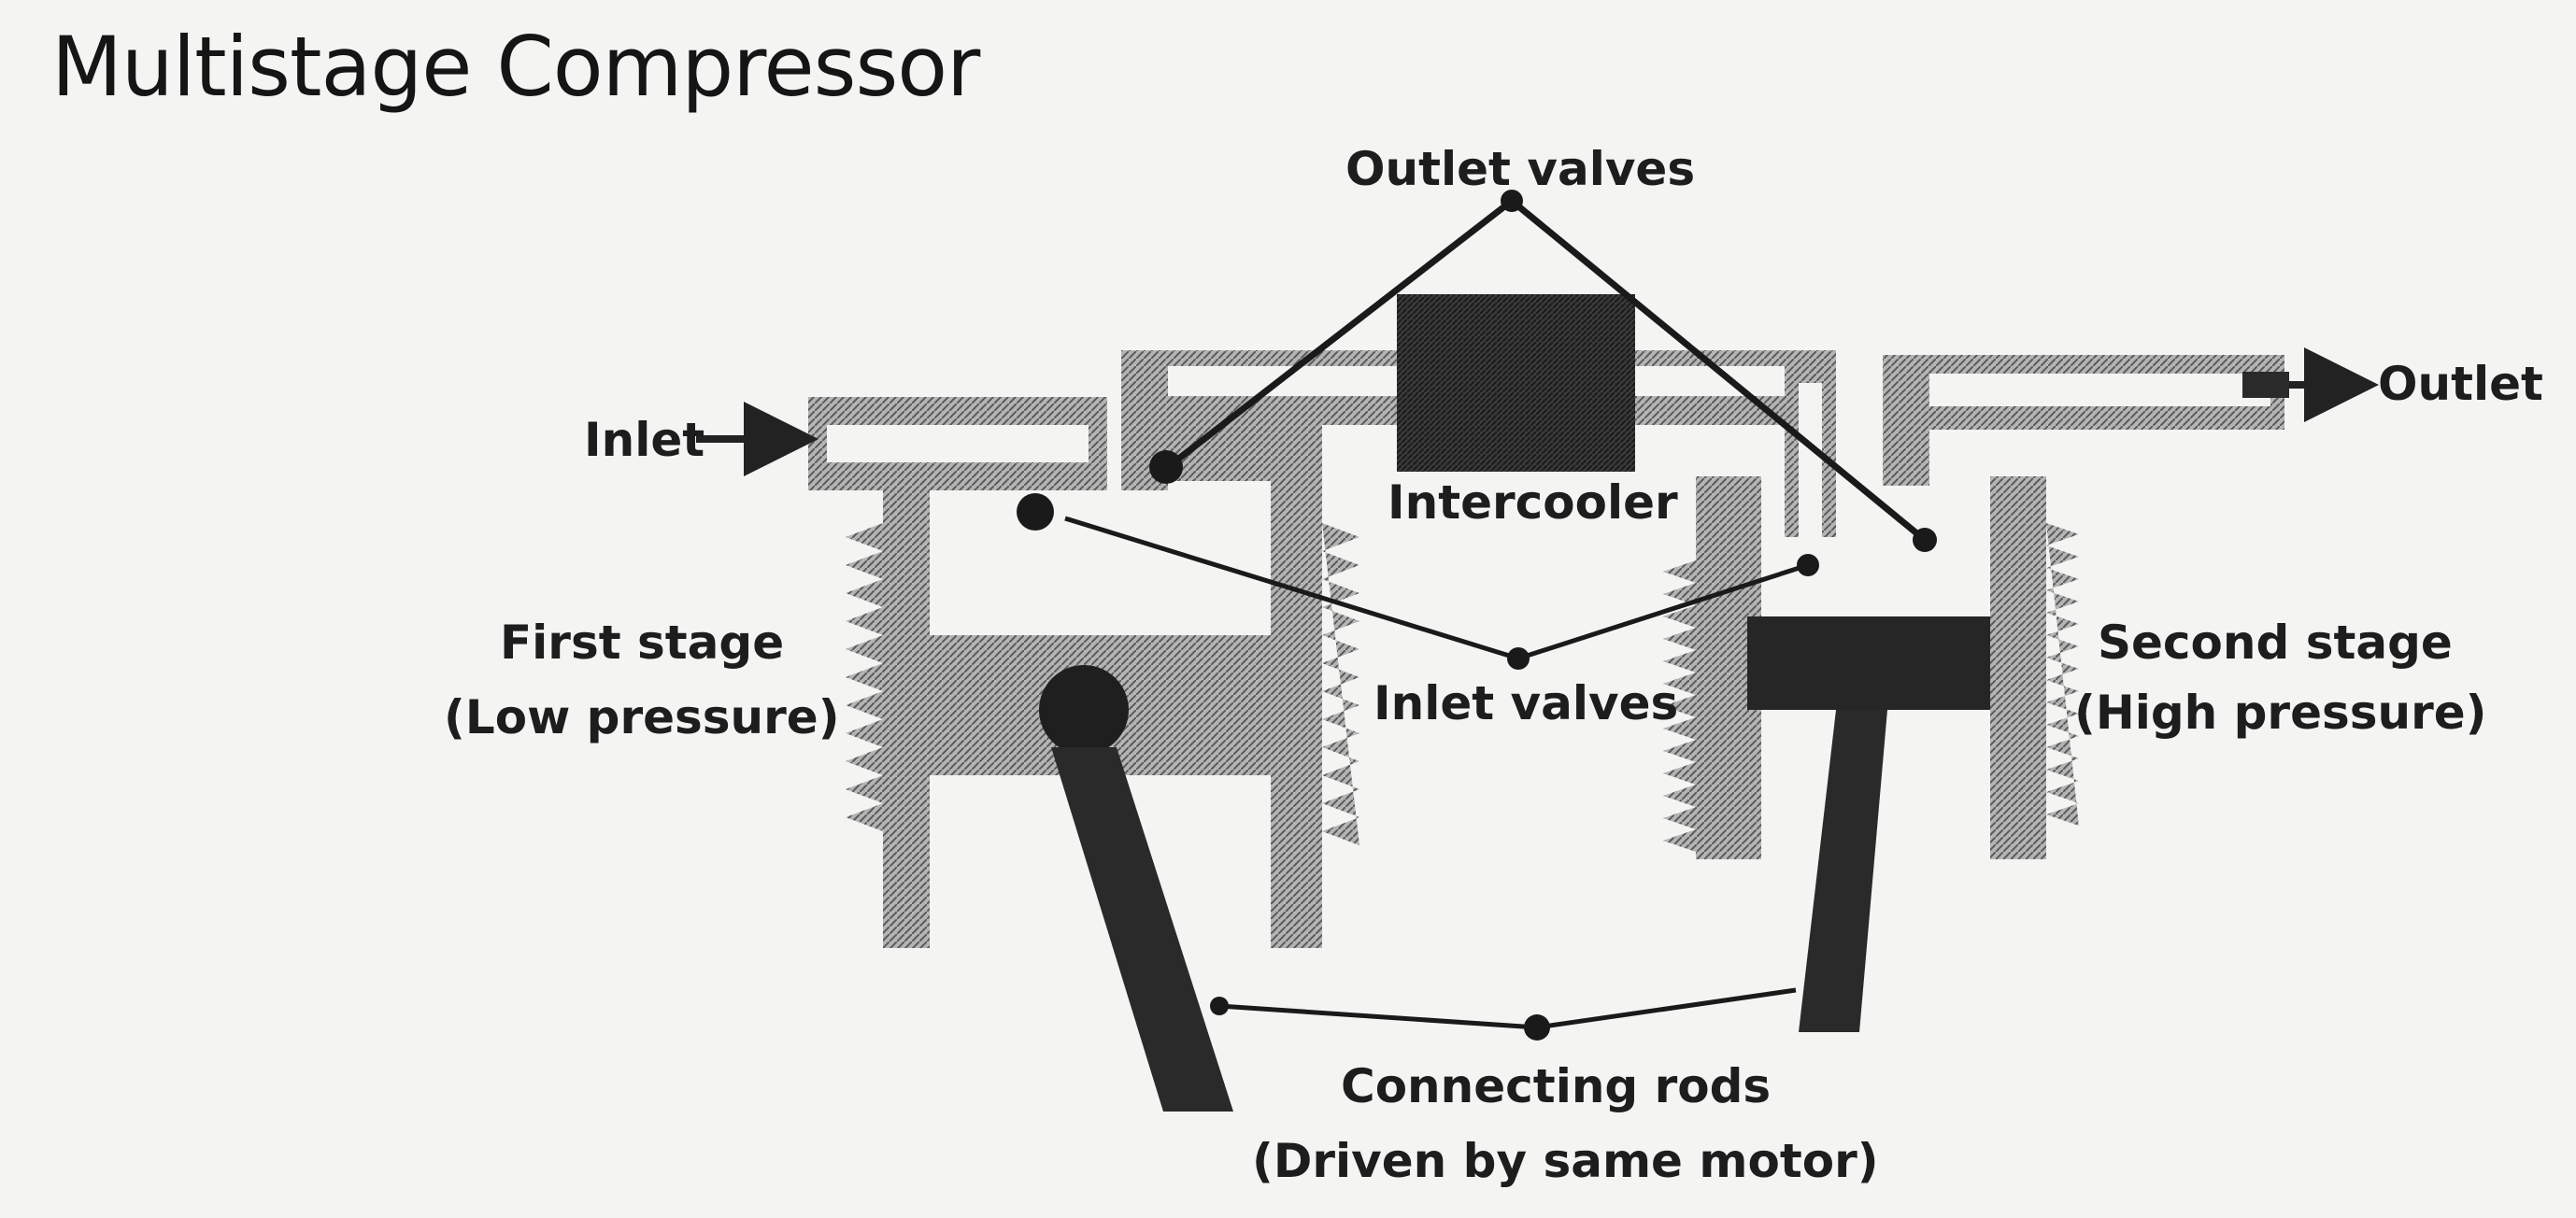  I want to click on inlet-label: Inlet, so click(644, 440).